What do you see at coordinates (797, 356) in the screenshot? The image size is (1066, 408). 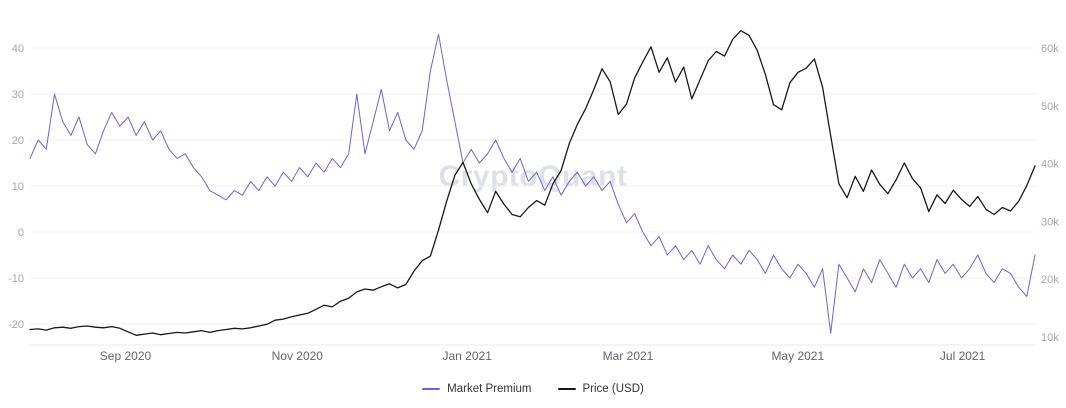 I see `x-axis-tick: May 2021` at bounding box center [797, 356].